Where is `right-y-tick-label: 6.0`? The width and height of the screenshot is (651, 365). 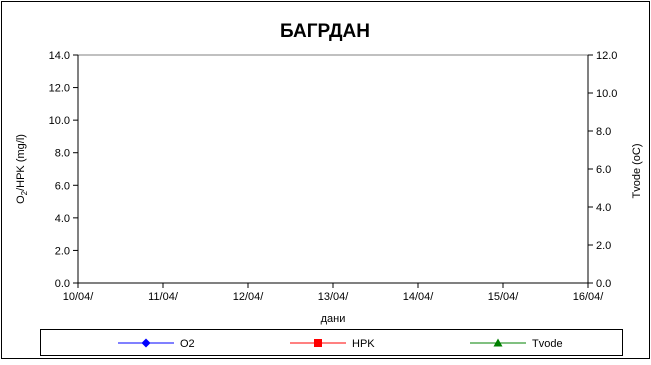 right-y-tick-label: 6.0 is located at coordinates (603, 170).